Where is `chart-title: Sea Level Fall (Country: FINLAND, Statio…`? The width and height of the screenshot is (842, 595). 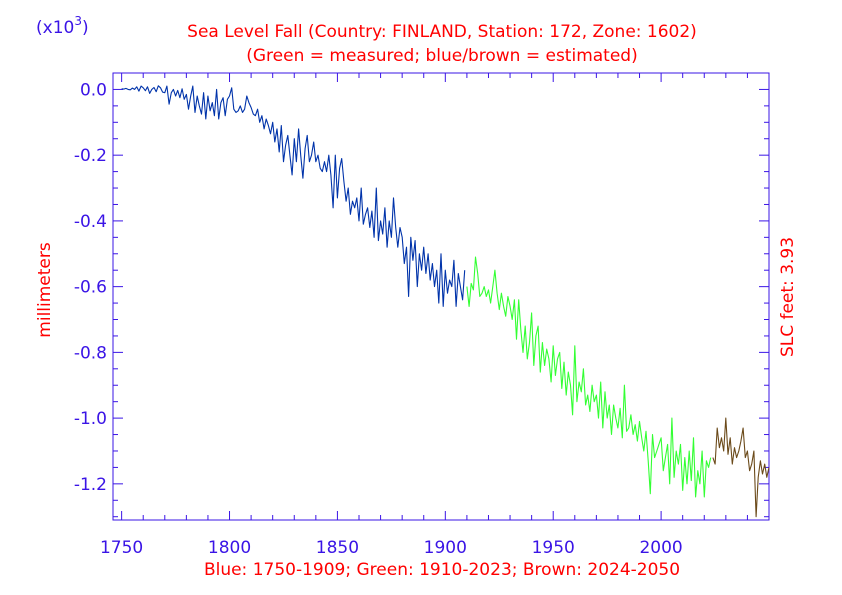 chart-title: Sea Level Fall (Country: FINLAND, Statio… is located at coordinates (442, 32).